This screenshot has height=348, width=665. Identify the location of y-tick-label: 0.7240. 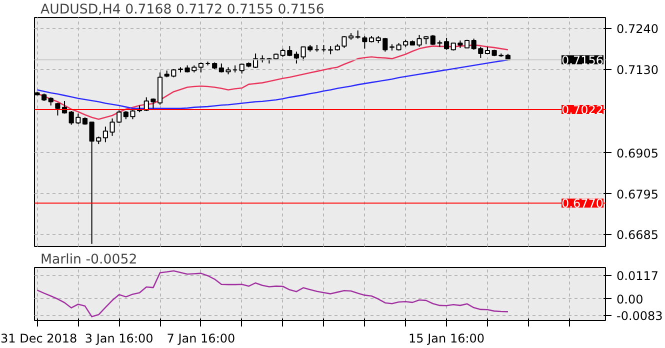
(637, 29).